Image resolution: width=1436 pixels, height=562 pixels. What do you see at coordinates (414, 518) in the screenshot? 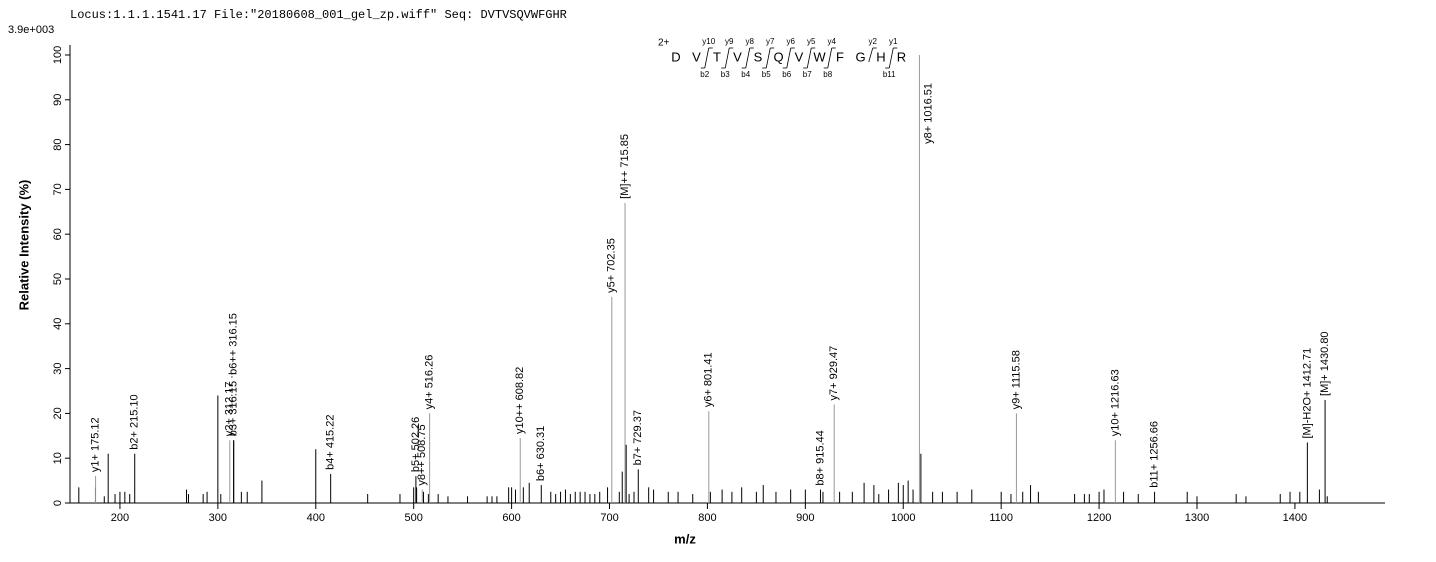
I see `x-tick-label: 500` at bounding box center [414, 518].